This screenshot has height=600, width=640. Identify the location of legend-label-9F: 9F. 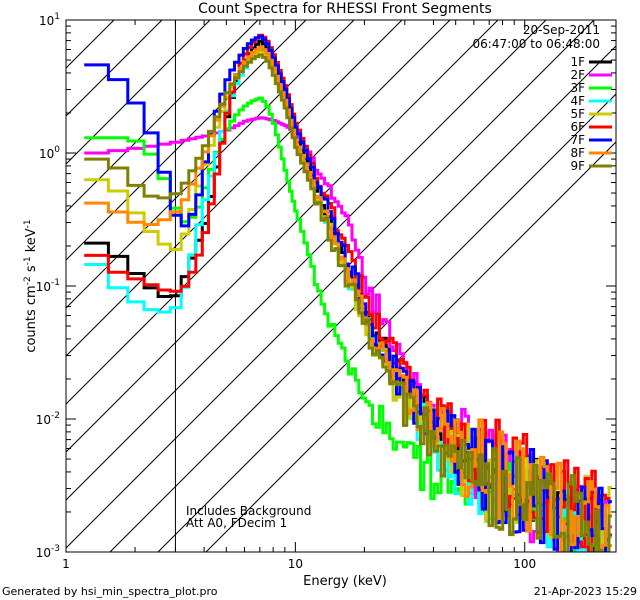
(577, 166).